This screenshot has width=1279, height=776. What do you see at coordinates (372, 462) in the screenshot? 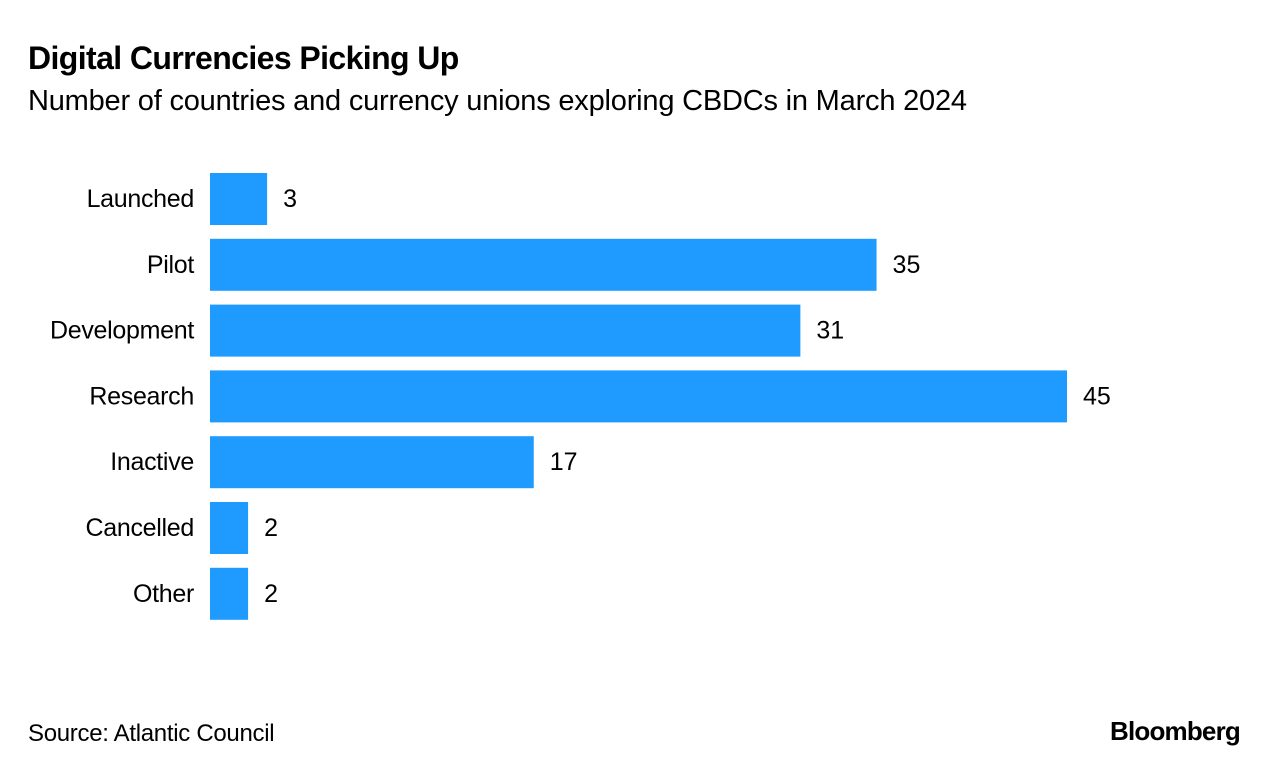
I see `bar-inactive` at bounding box center [372, 462].